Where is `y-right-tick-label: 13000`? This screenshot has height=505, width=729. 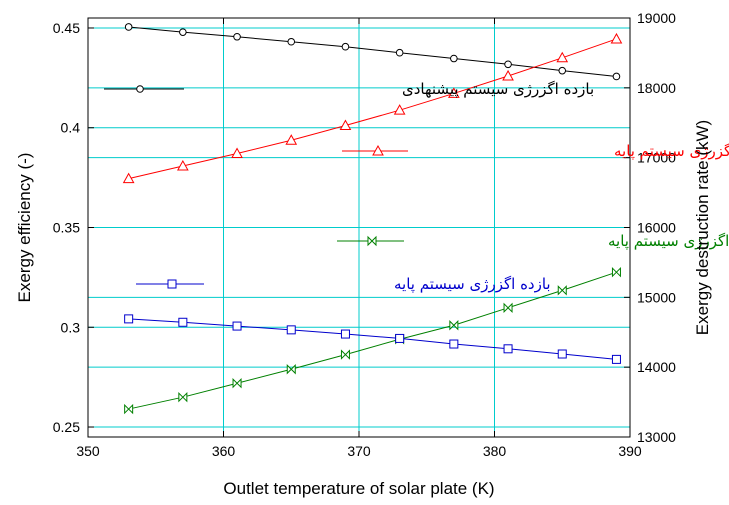 y-right-tick-label: 13000 is located at coordinates (656, 437).